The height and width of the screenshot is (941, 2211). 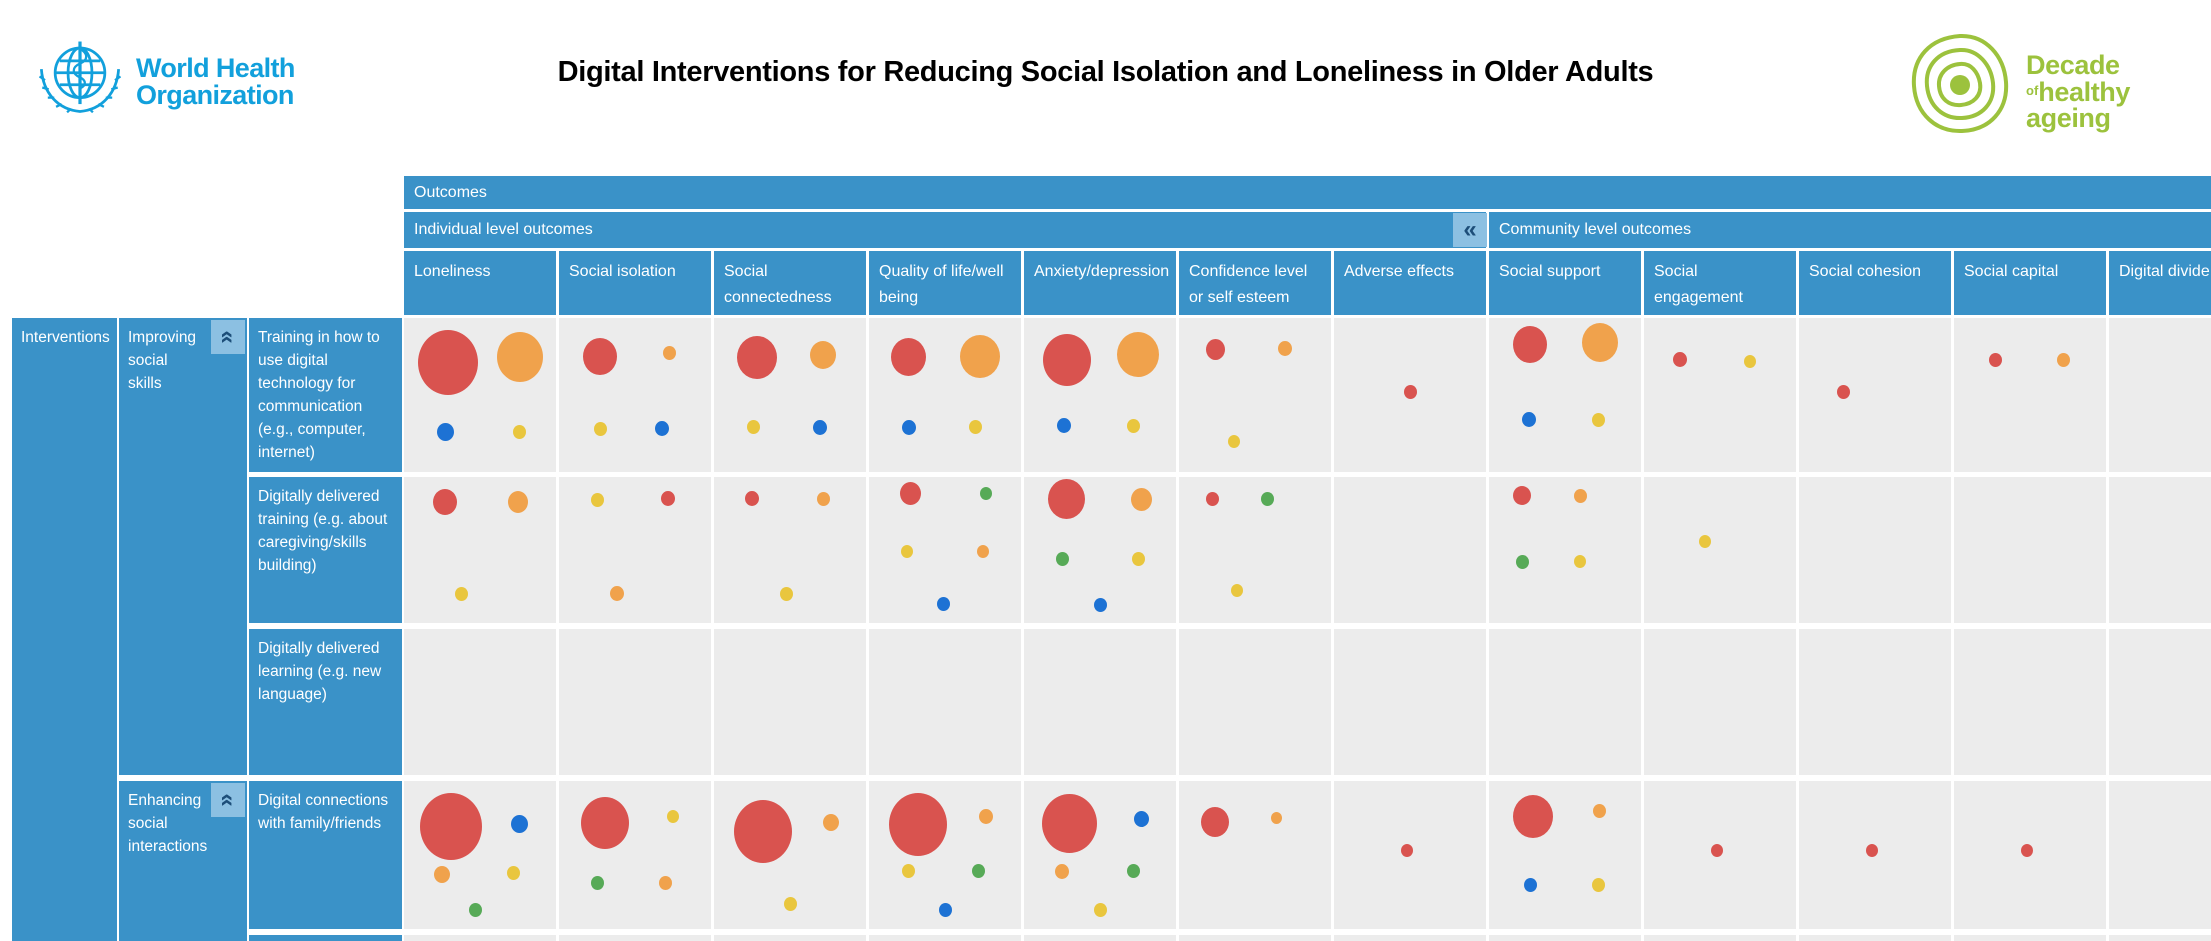 What do you see at coordinates (1960, 83) in the screenshot?
I see `decade-rings-icon` at bounding box center [1960, 83].